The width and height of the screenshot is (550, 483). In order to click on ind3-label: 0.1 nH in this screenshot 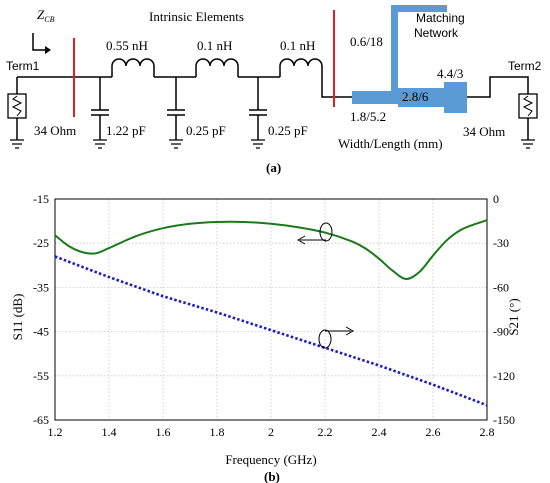, I will do `click(297, 45)`.